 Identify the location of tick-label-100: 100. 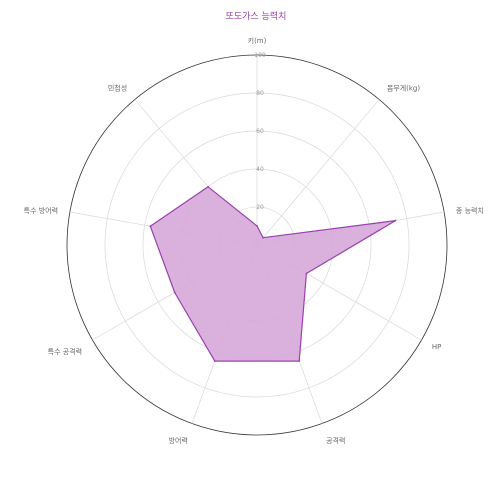
(260, 55).